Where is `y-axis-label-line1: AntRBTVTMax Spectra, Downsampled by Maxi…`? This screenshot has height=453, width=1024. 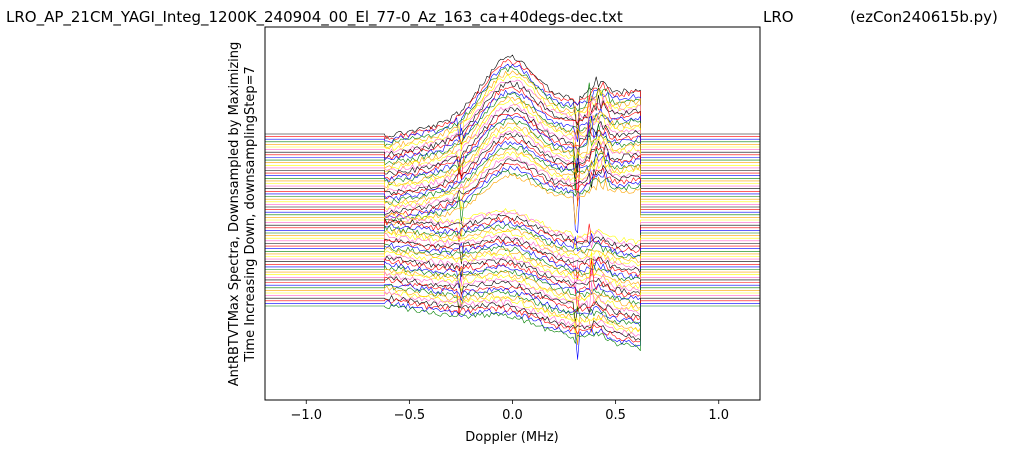 y-axis-label-line1: AntRBTVTMax Spectra, Downsampled by Maxi… is located at coordinates (234, 214).